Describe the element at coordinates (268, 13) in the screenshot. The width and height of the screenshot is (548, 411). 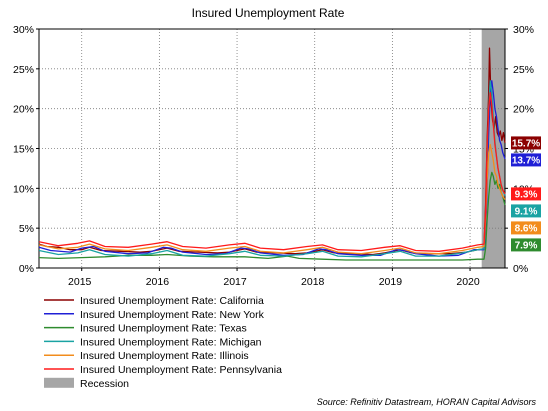
I see `chart-title: Insured Unemployment Rate` at that location.